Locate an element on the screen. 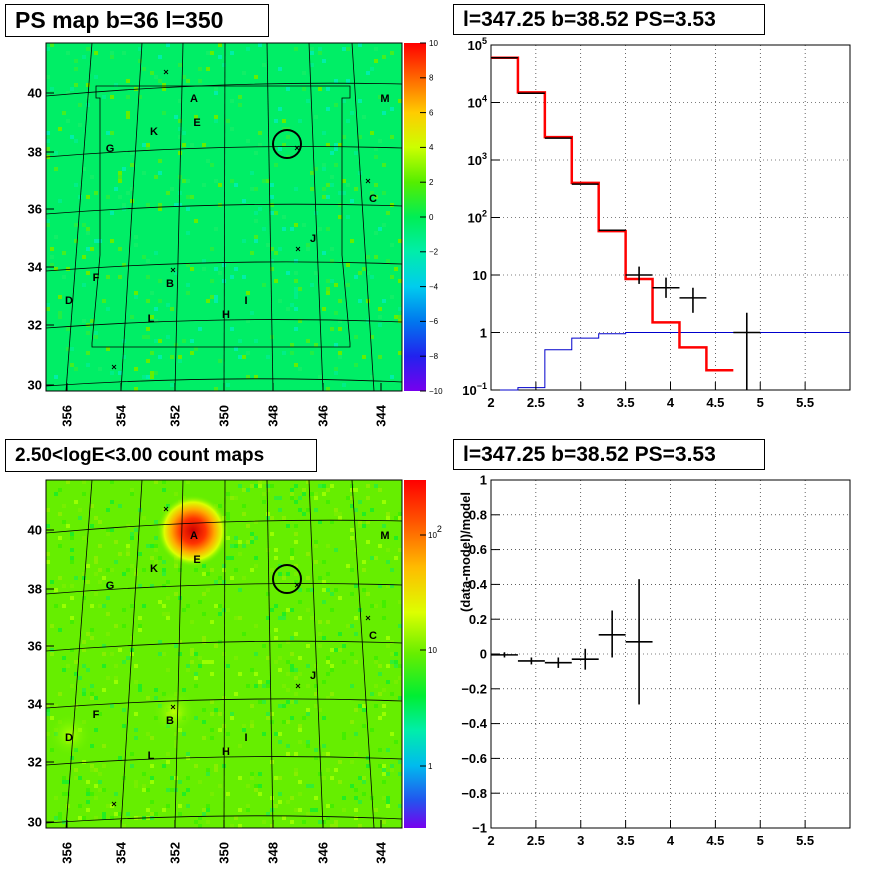 This screenshot has width=896, height=872. source-label-m: M is located at coordinates (384, 99).